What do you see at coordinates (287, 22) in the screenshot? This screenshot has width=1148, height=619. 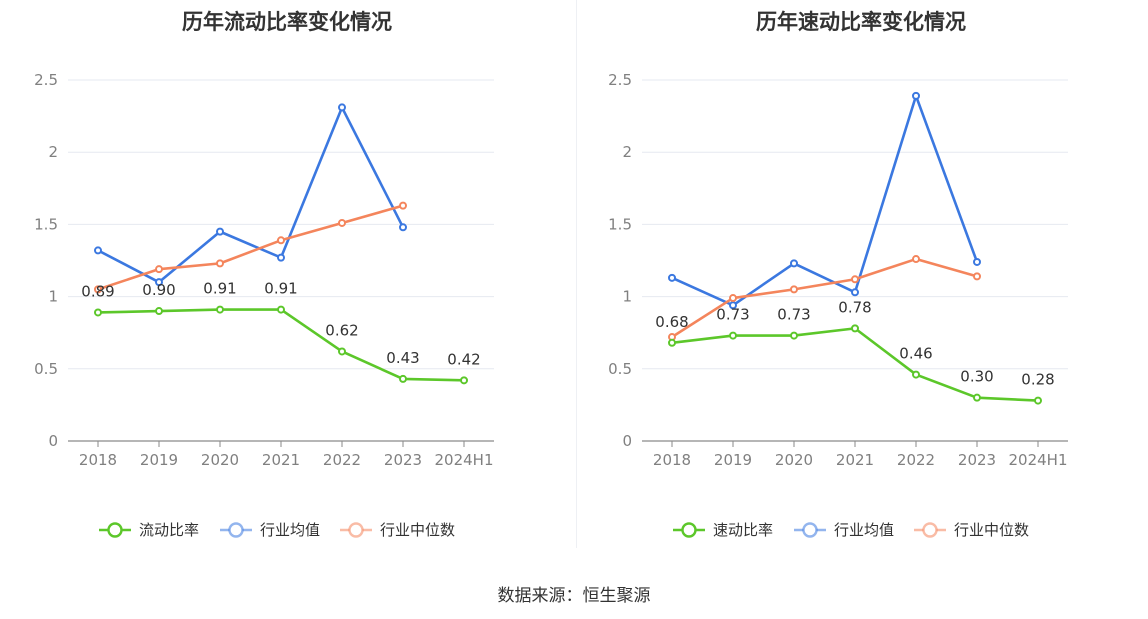 I see `chart-title: 历年流动比率变化情况` at bounding box center [287, 22].